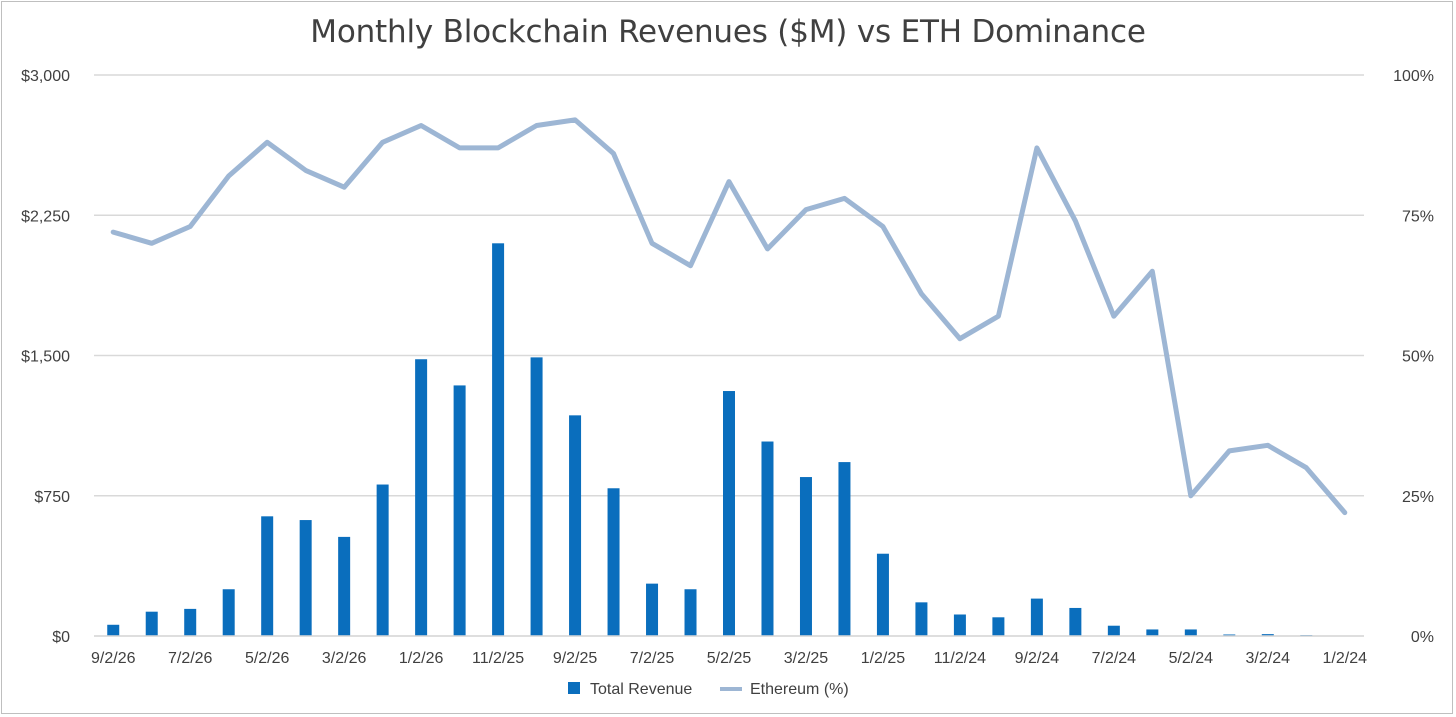  What do you see at coordinates (799, 689) in the screenshot?
I see `legend-label-ethereum: Ethereum (%)` at bounding box center [799, 689].